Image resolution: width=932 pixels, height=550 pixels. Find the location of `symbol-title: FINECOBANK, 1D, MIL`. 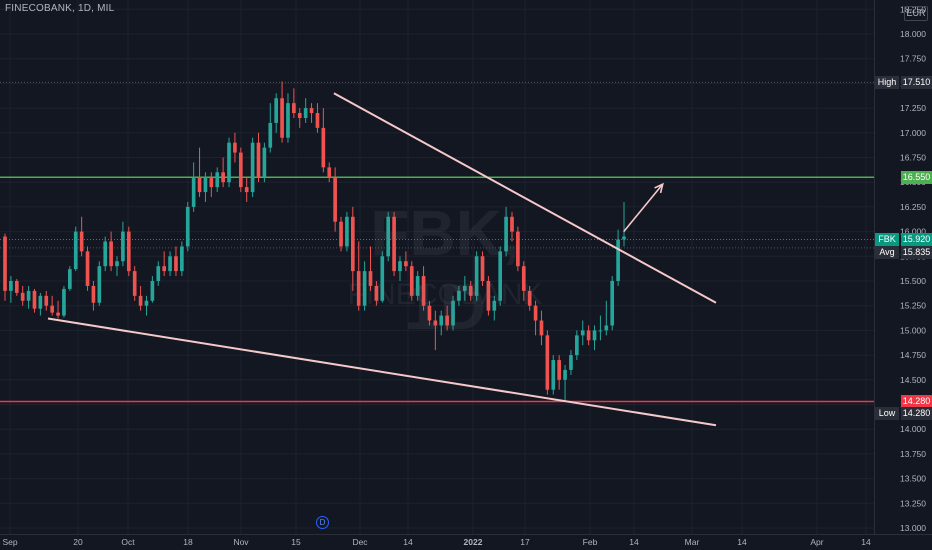

symbol-title: FINECOBANK, 1D, MIL is located at coordinates (60, 8).